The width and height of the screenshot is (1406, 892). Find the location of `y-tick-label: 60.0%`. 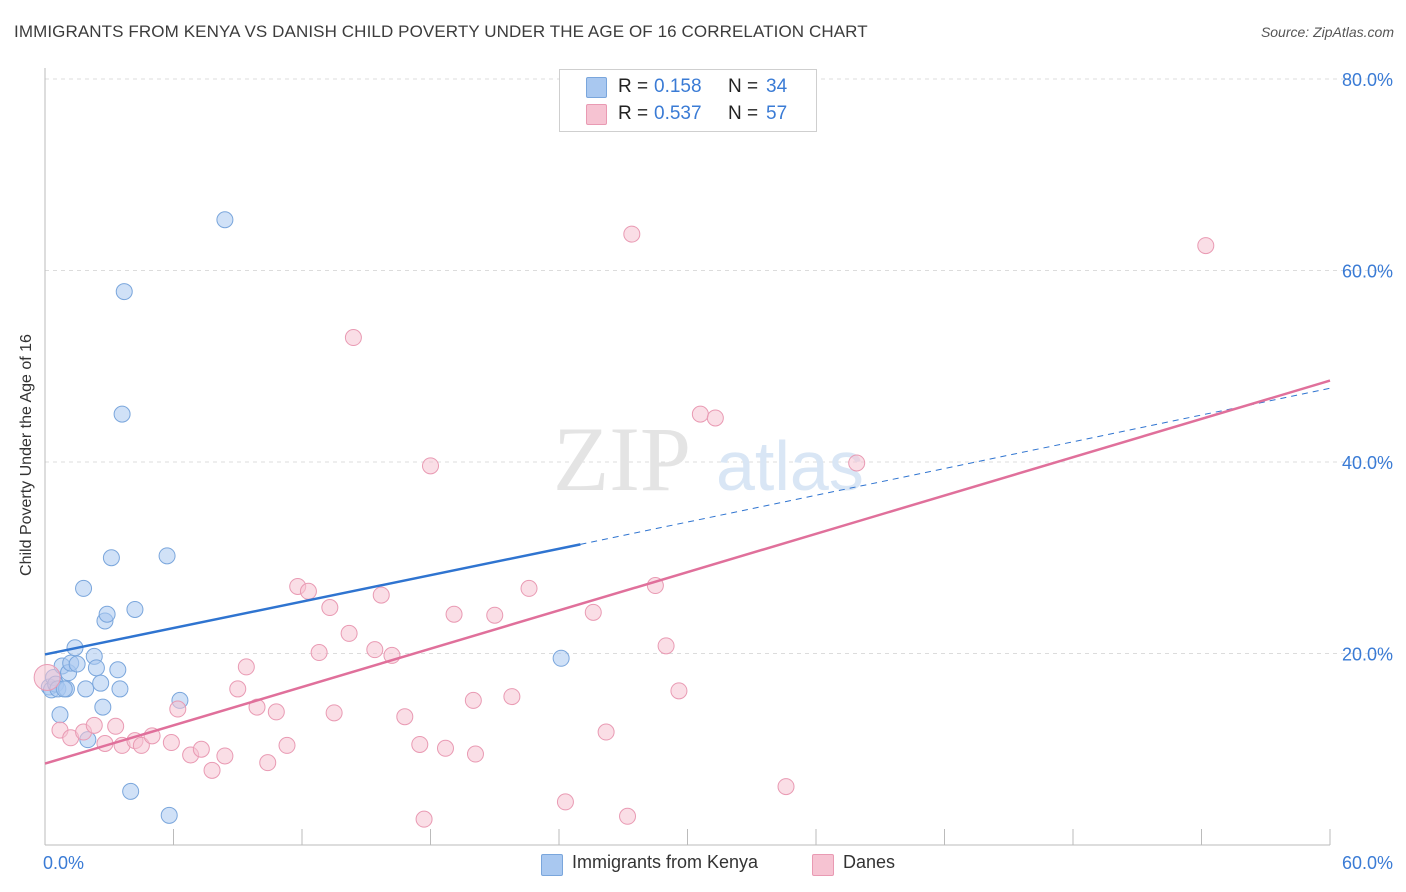

y-tick-label: 60.0% is located at coordinates (1367, 272).